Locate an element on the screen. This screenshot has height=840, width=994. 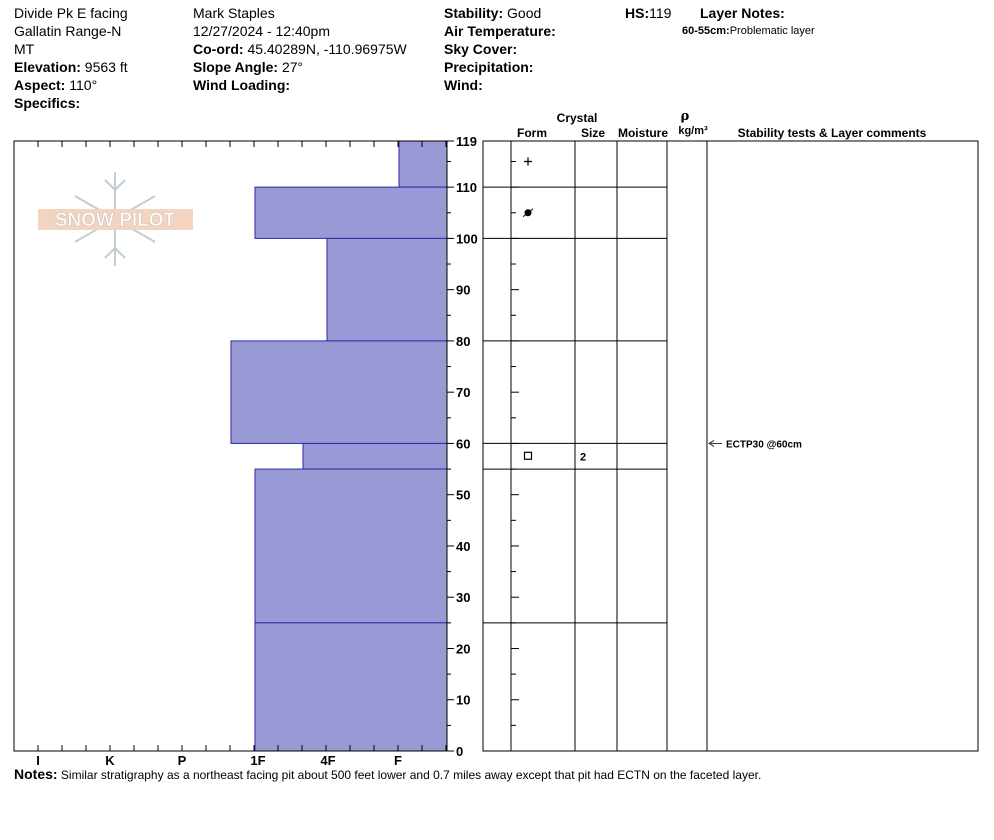
logo-text: SNOW PILOT is located at coordinates (115, 220).